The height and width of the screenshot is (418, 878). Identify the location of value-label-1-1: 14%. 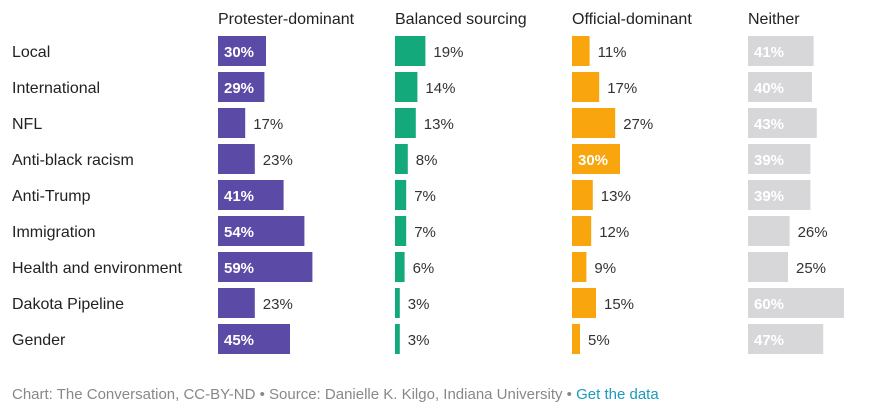
(440, 88).